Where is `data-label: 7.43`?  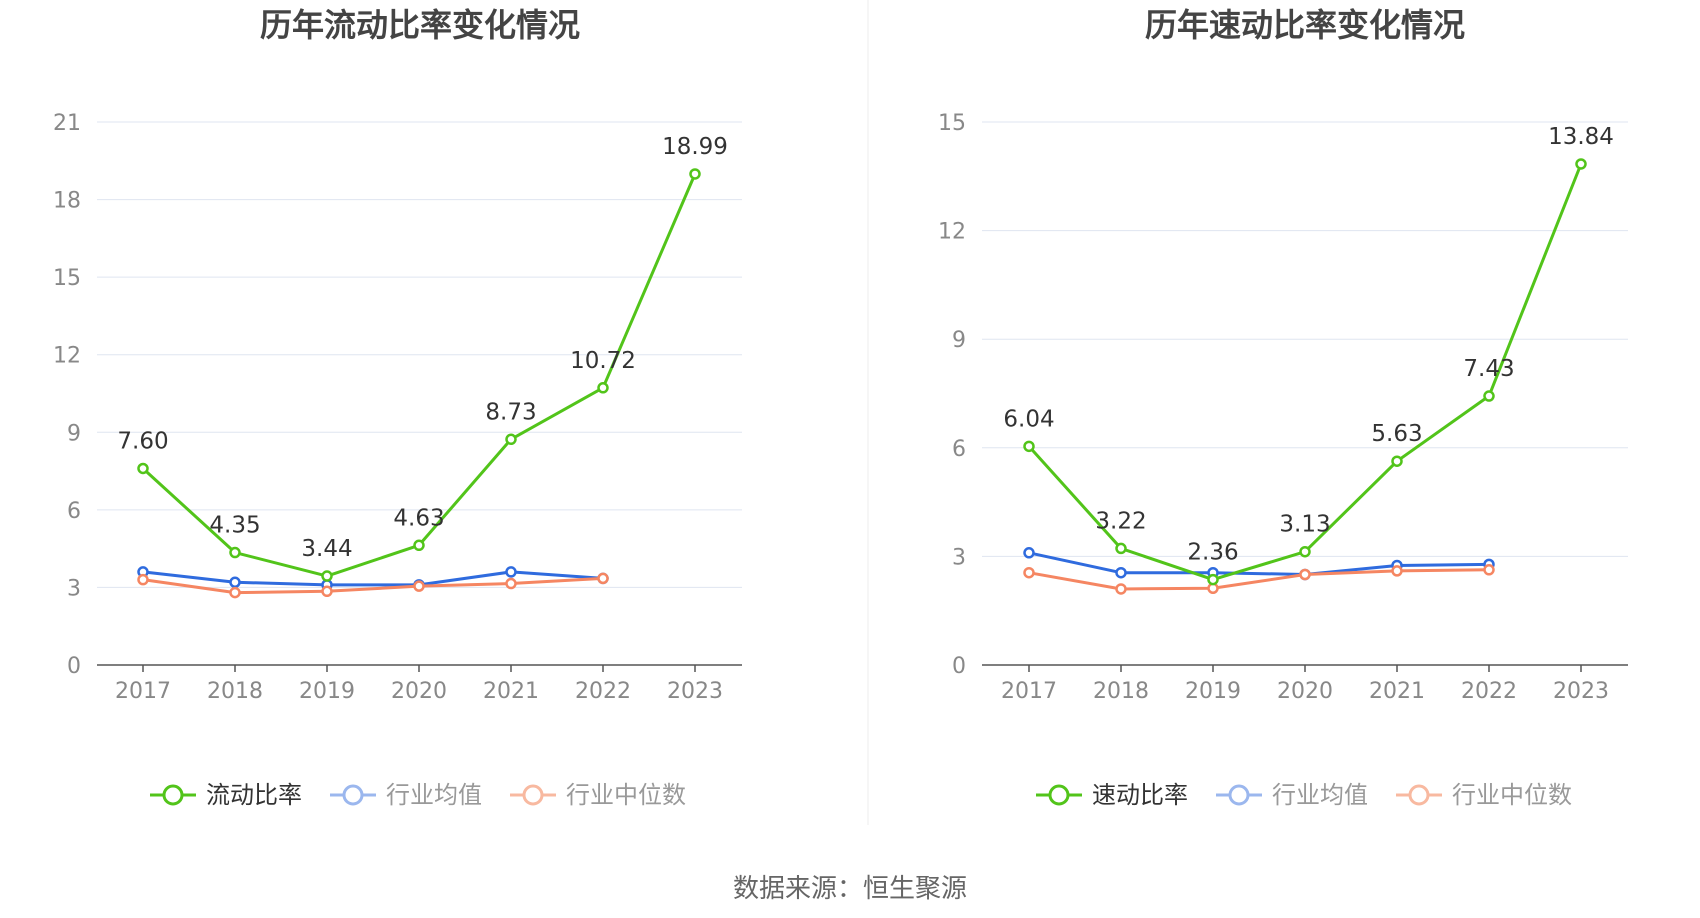 data-label: 7.43 is located at coordinates (1488, 369).